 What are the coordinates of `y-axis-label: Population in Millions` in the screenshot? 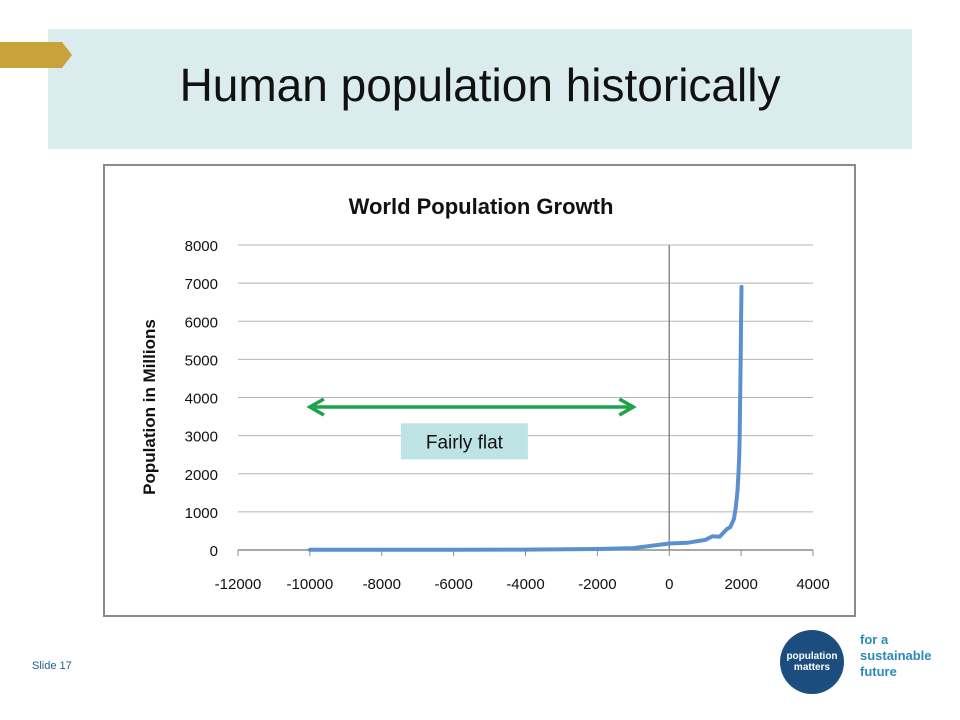 It's located at (149, 407).